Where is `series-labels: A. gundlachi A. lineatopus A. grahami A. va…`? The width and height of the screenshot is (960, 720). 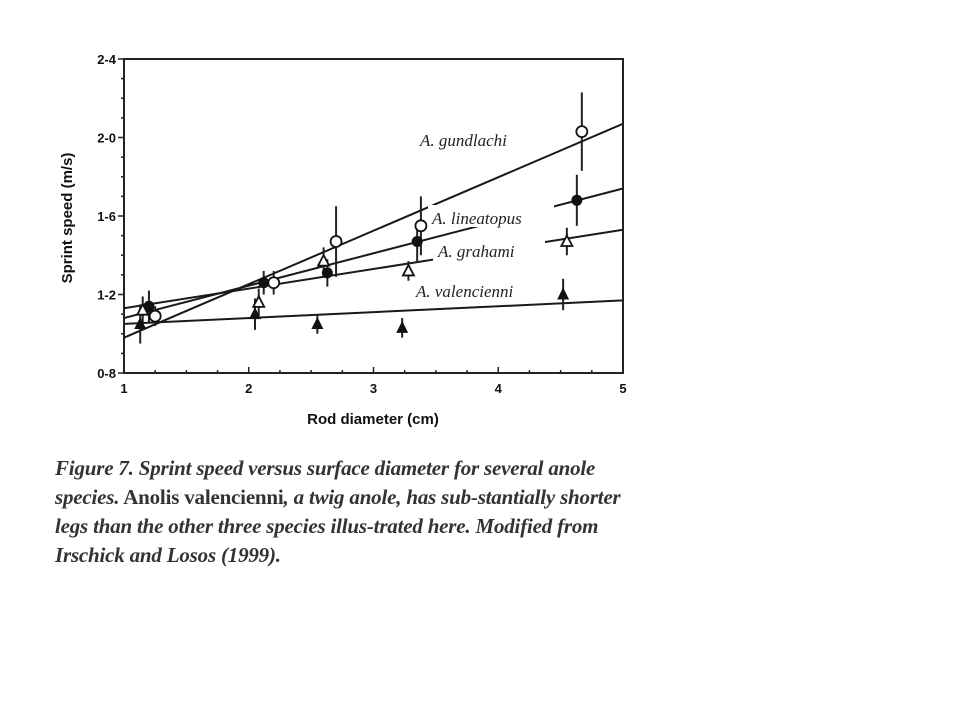 series-labels: A. gundlachi A. lineatopus A. grahami A. va… is located at coordinates (484, 216).